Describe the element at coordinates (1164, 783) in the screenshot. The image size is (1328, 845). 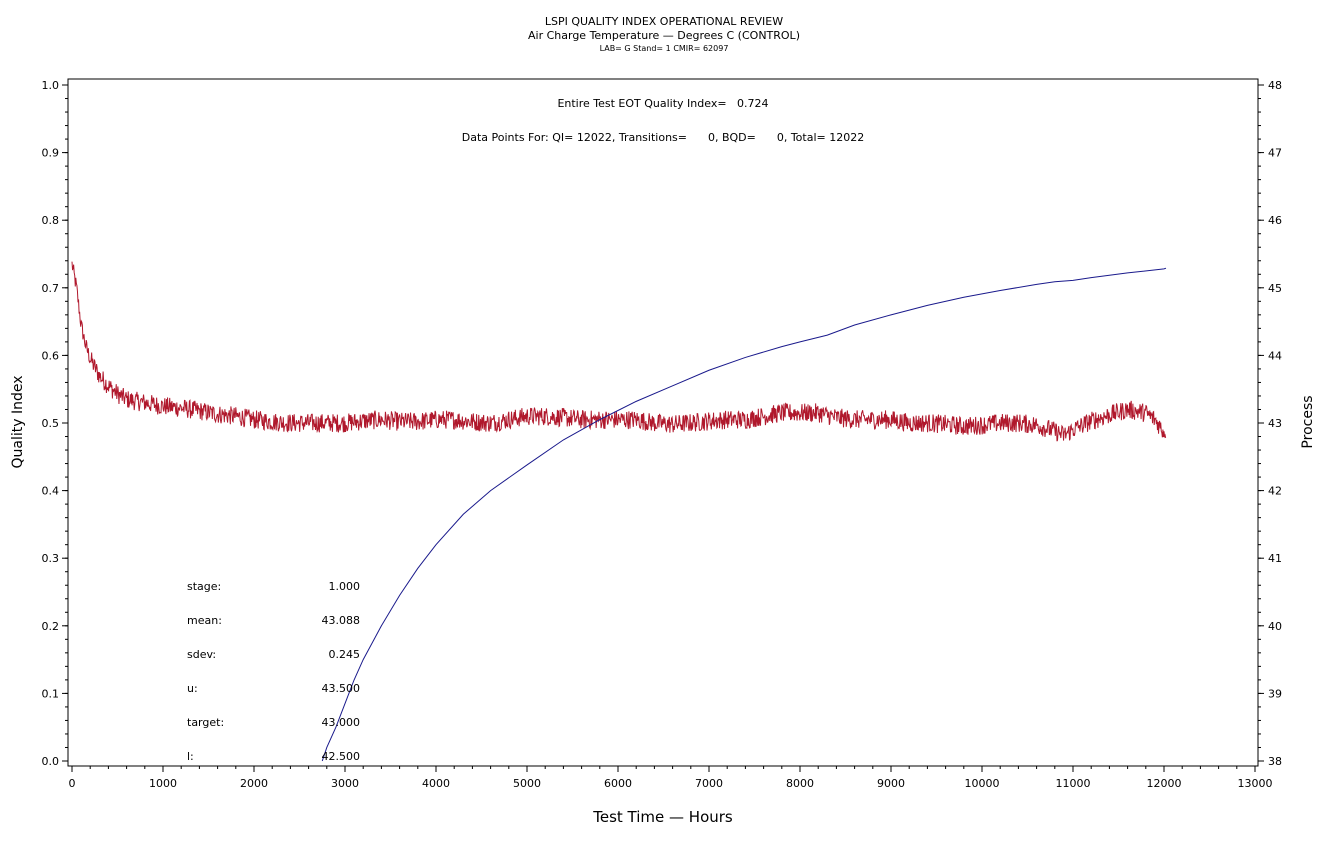
I see `x-tick-label: 12000` at that location.